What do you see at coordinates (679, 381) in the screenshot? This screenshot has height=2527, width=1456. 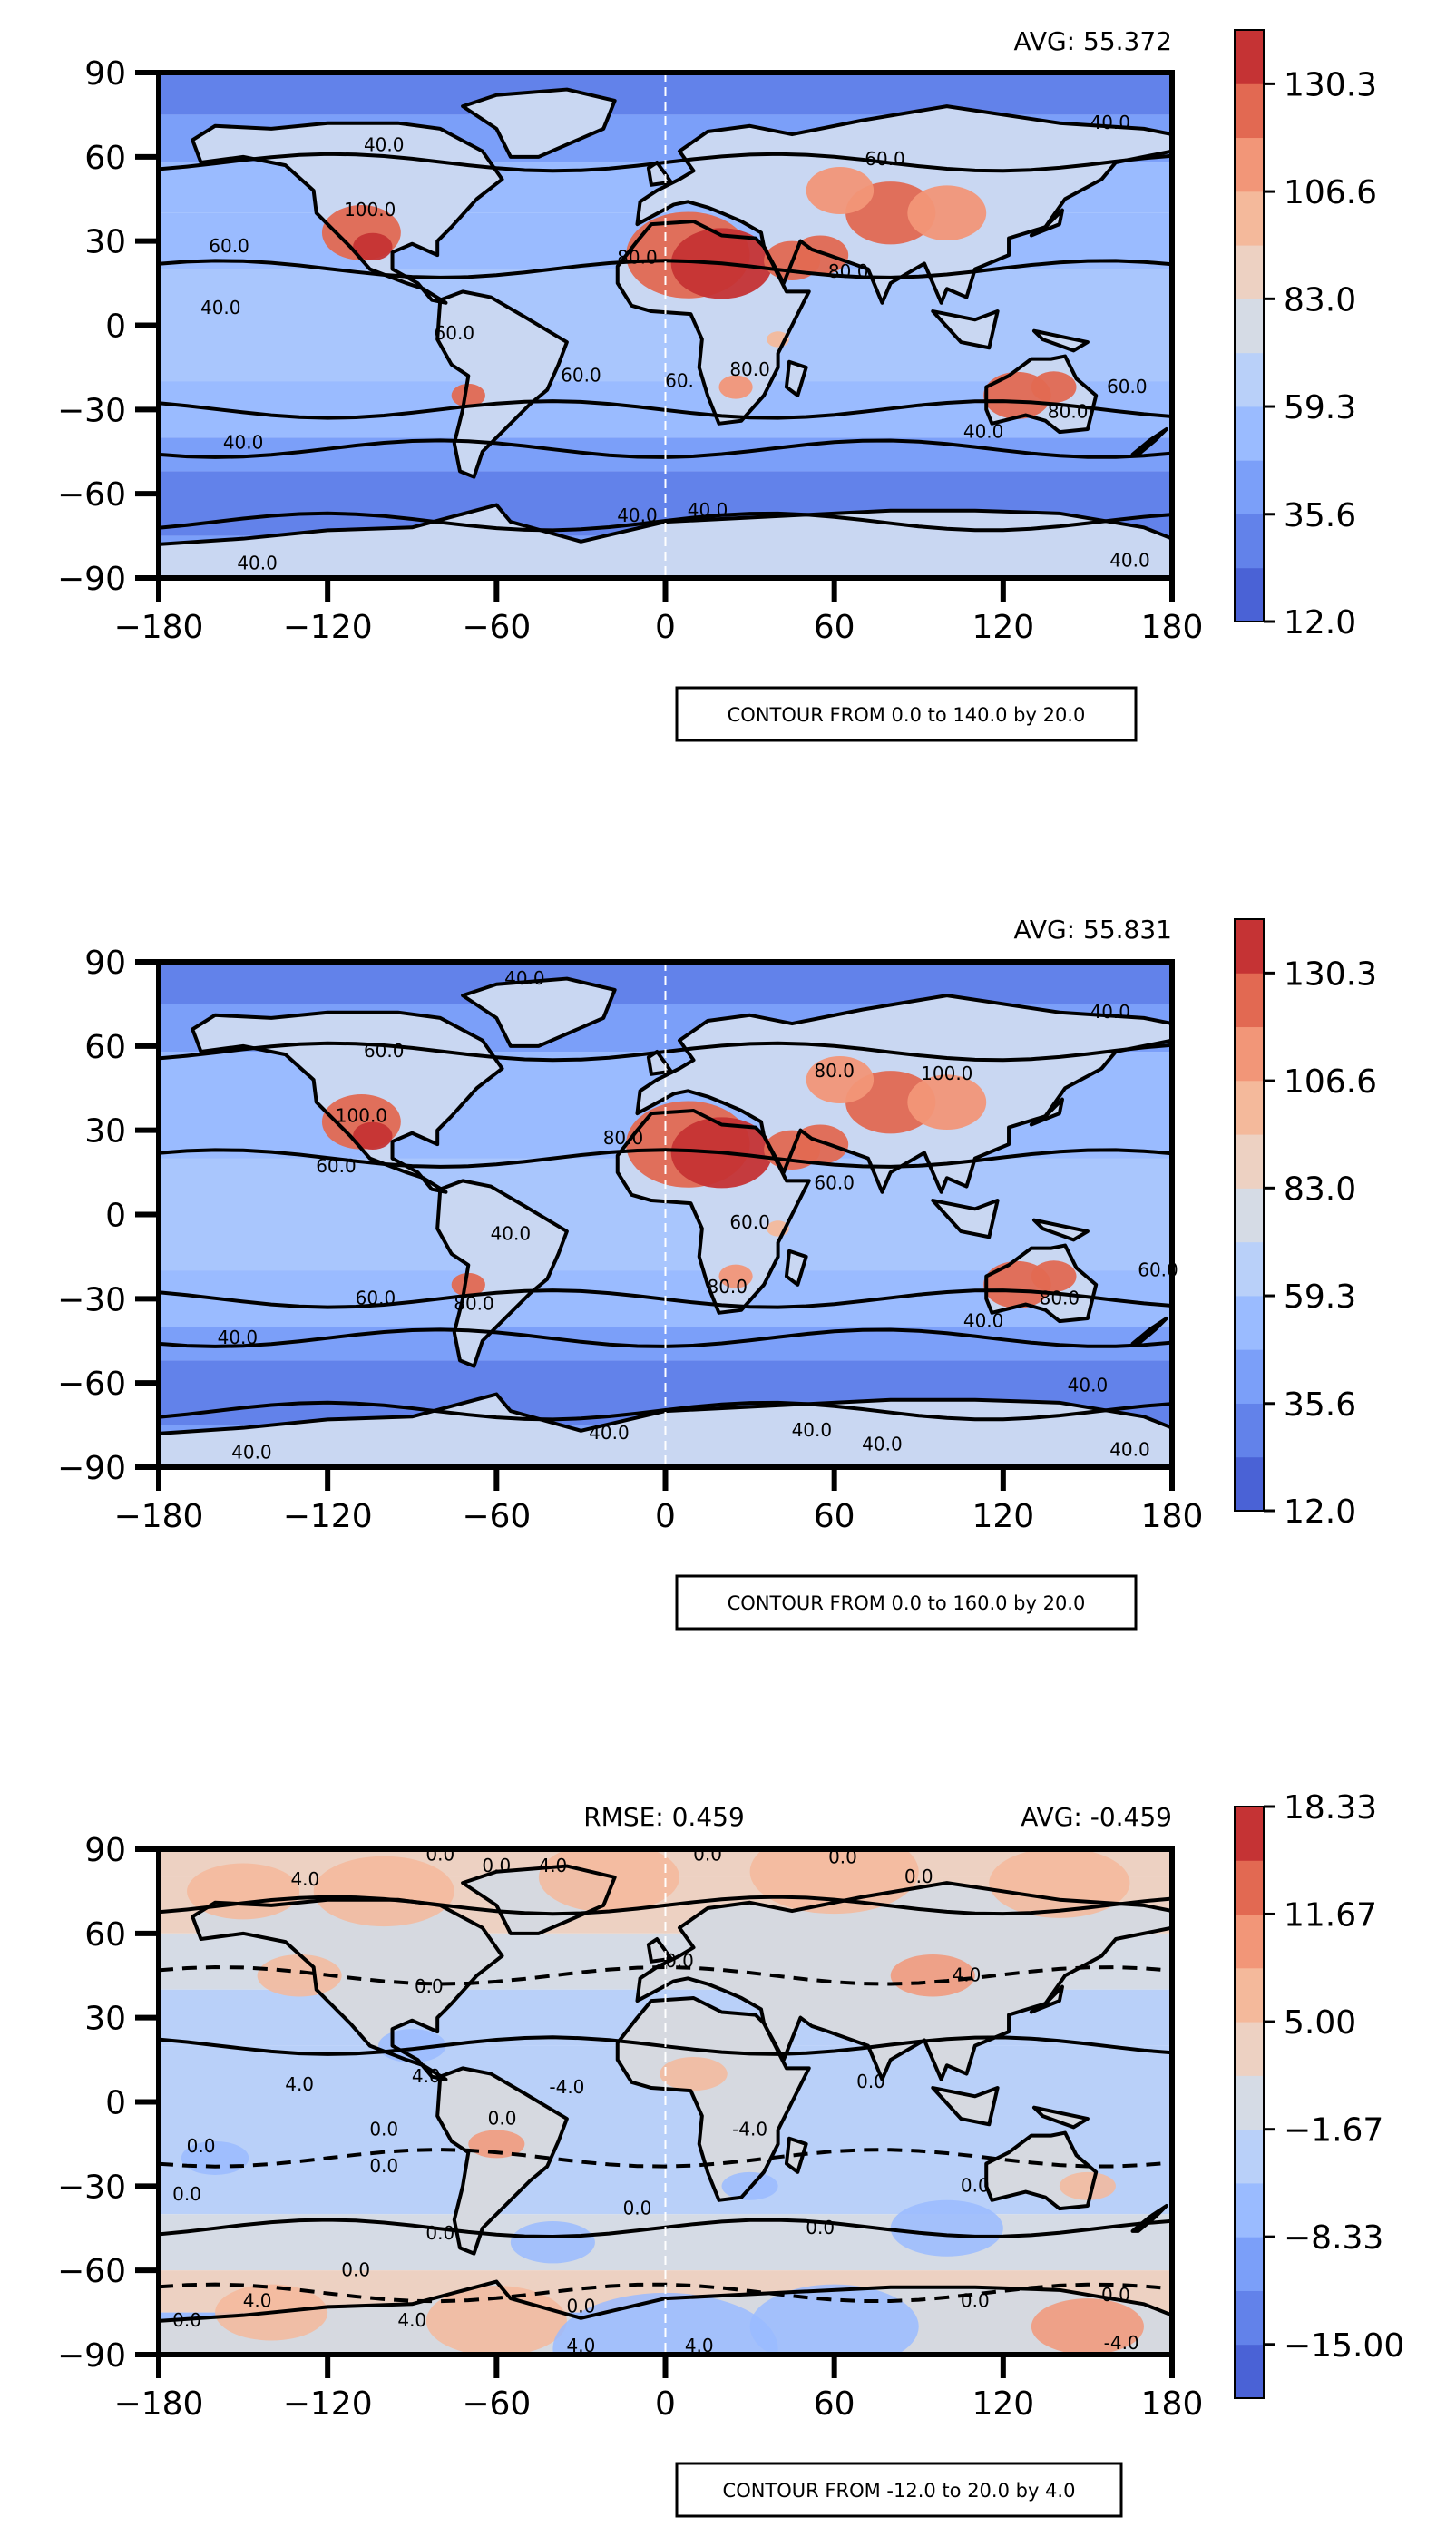 I see `contour-label: 60.` at bounding box center [679, 381].